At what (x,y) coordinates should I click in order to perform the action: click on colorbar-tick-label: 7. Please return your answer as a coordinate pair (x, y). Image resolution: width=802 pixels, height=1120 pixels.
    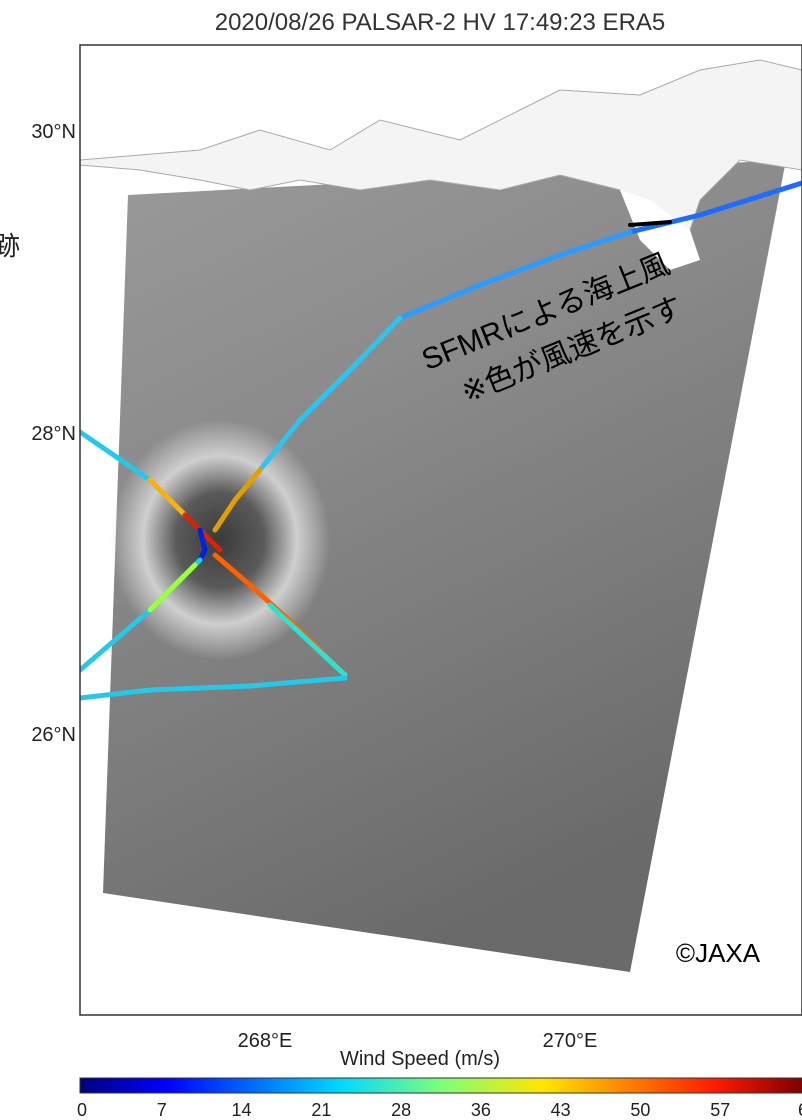
    Looking at the image, I should click on (162, 1110).